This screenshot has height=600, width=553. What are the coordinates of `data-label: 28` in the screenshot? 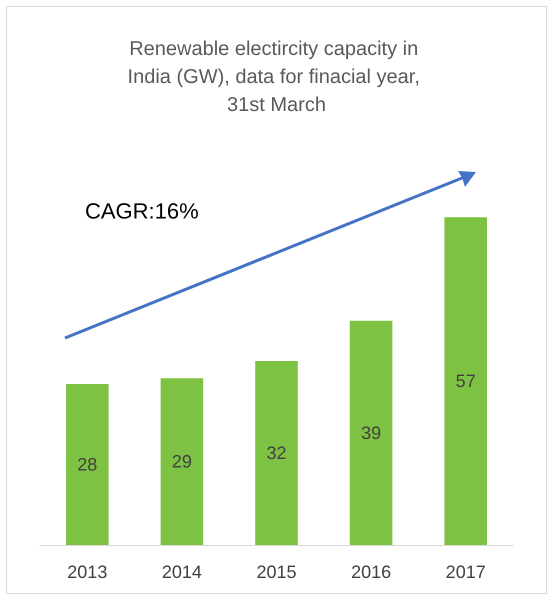 It's located at (87, 464).